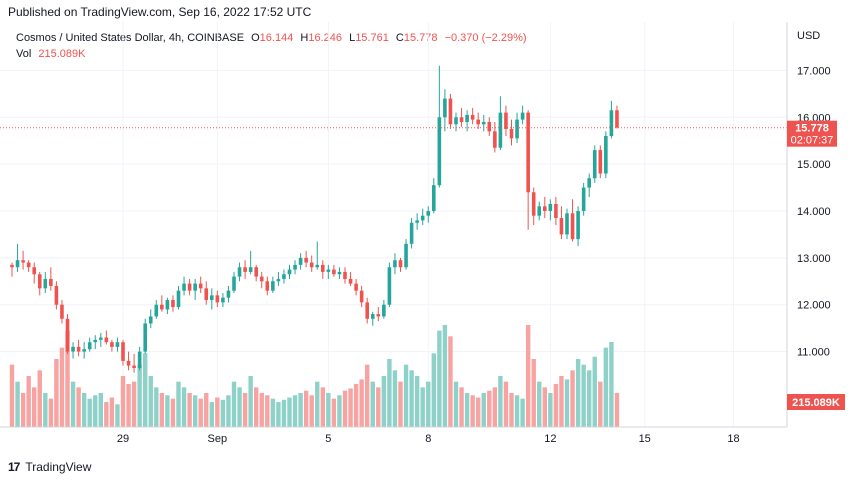  I want to click on price-tag-box, so click(812, 133).